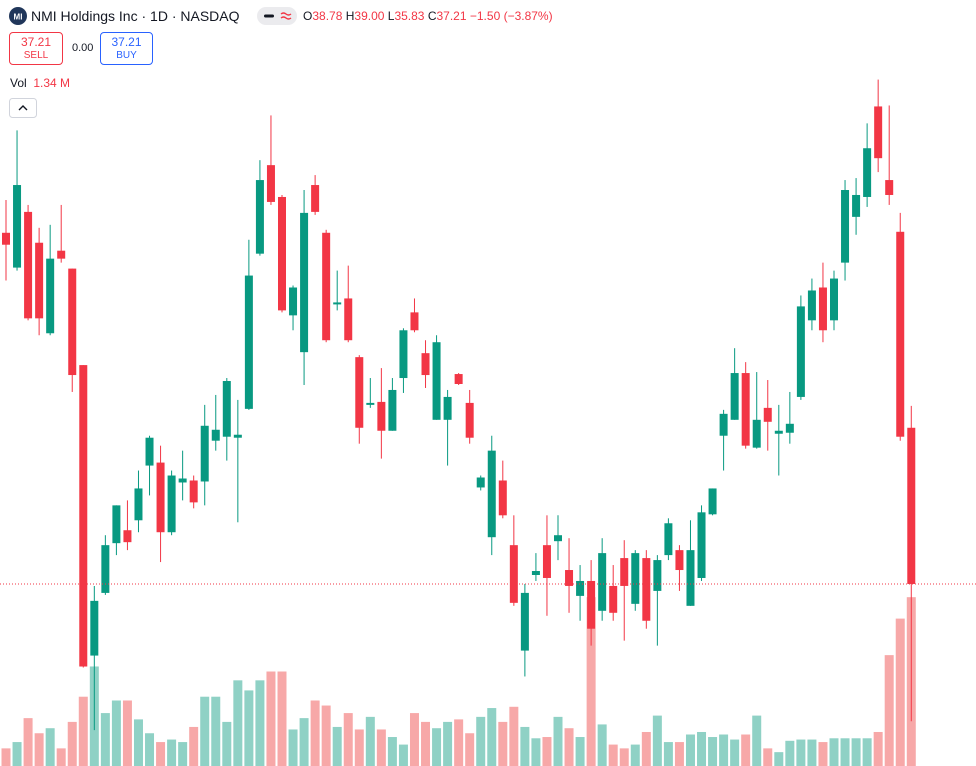 This screenshot has height=766, width=976. I want to click on symbol-title: NMI Holdings Inc · 1D · NASDAQ, so click(135, 16).